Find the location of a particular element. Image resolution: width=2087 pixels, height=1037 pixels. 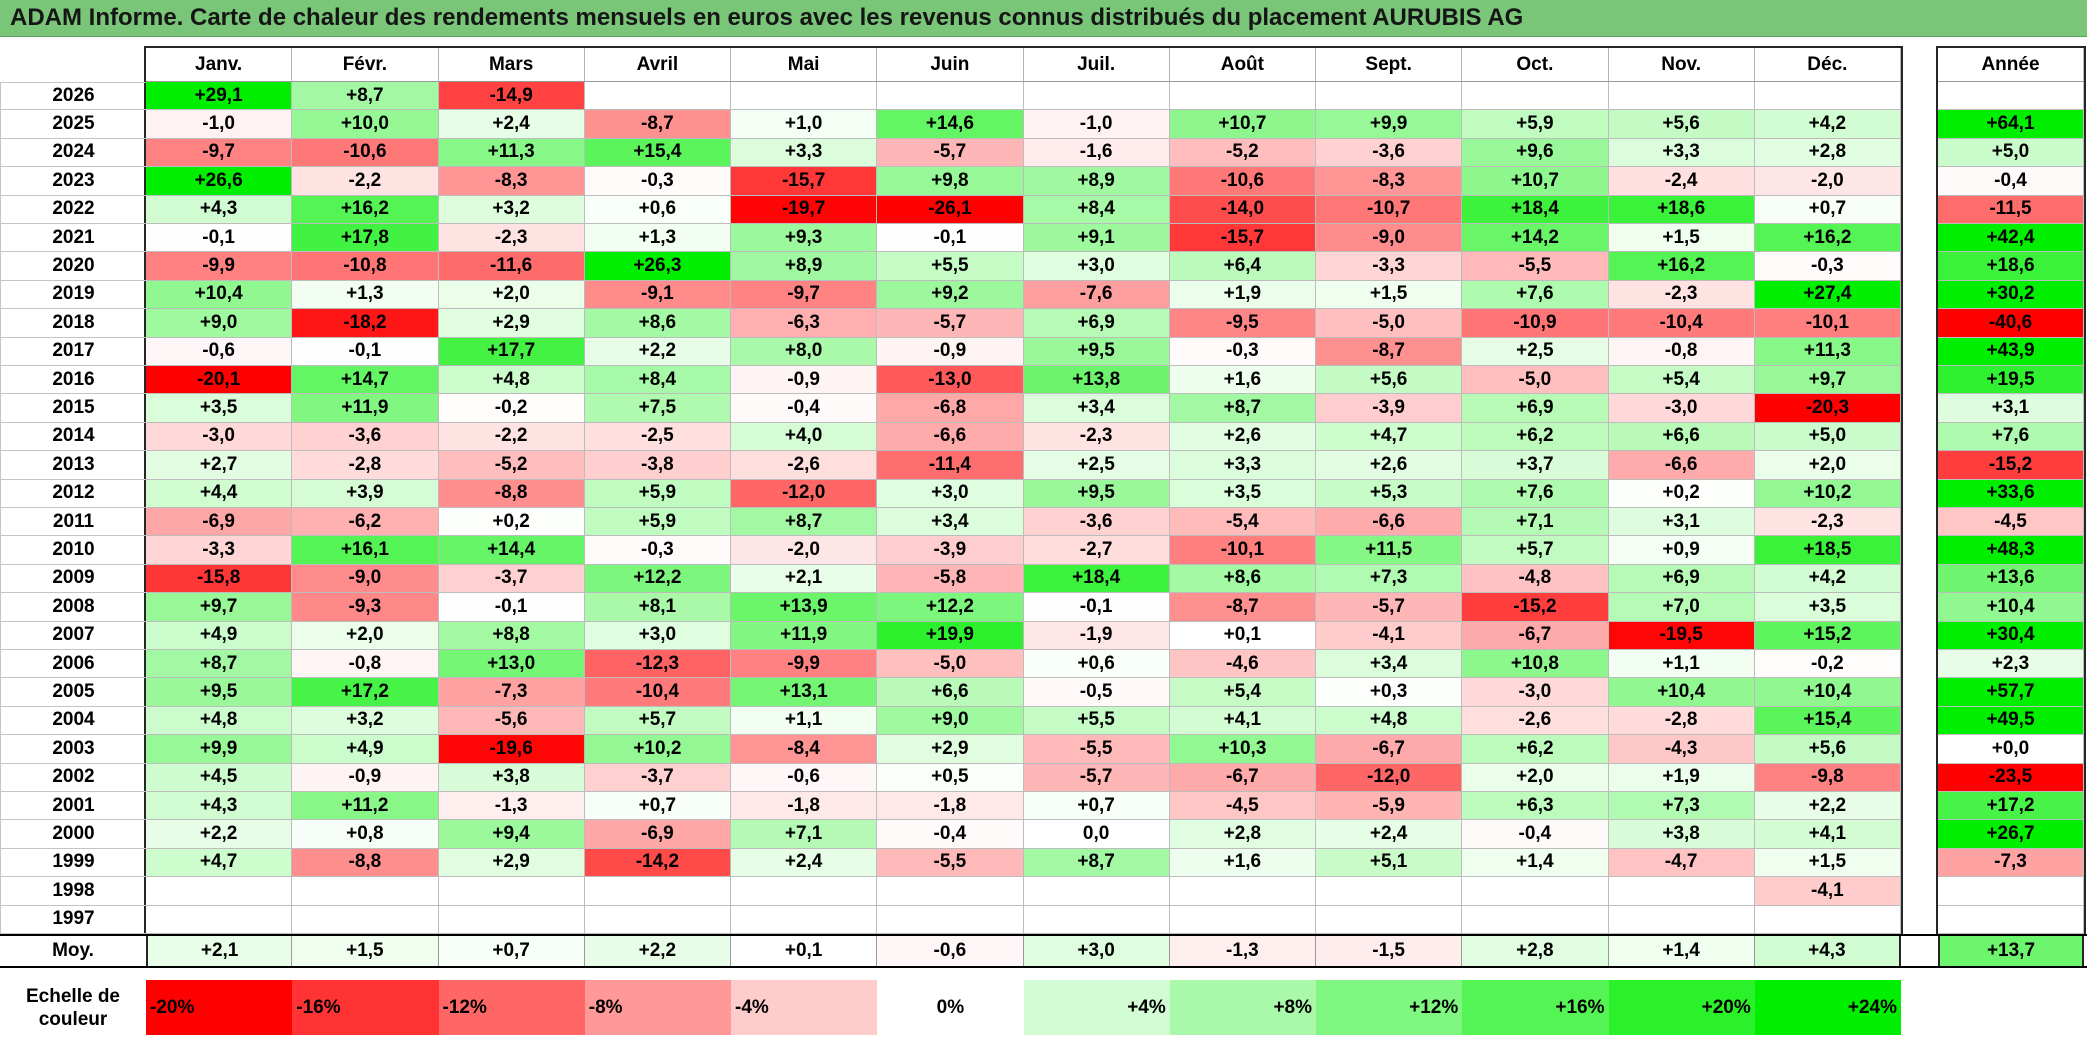

heatmap-cell: -10,1 is located at coordinates (1827, 323).